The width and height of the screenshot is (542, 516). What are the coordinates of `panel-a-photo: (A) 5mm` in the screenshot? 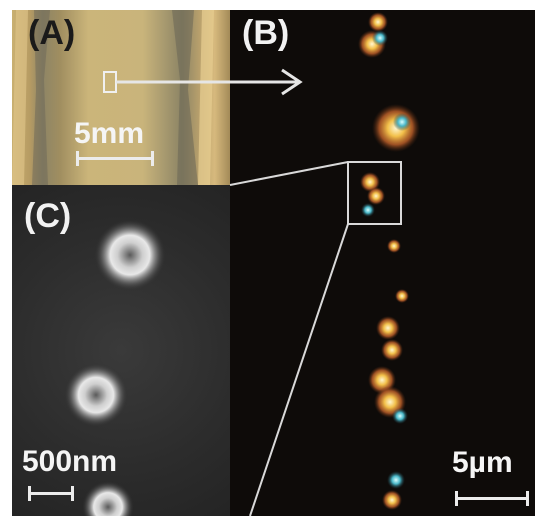 It's located at (121, 97).